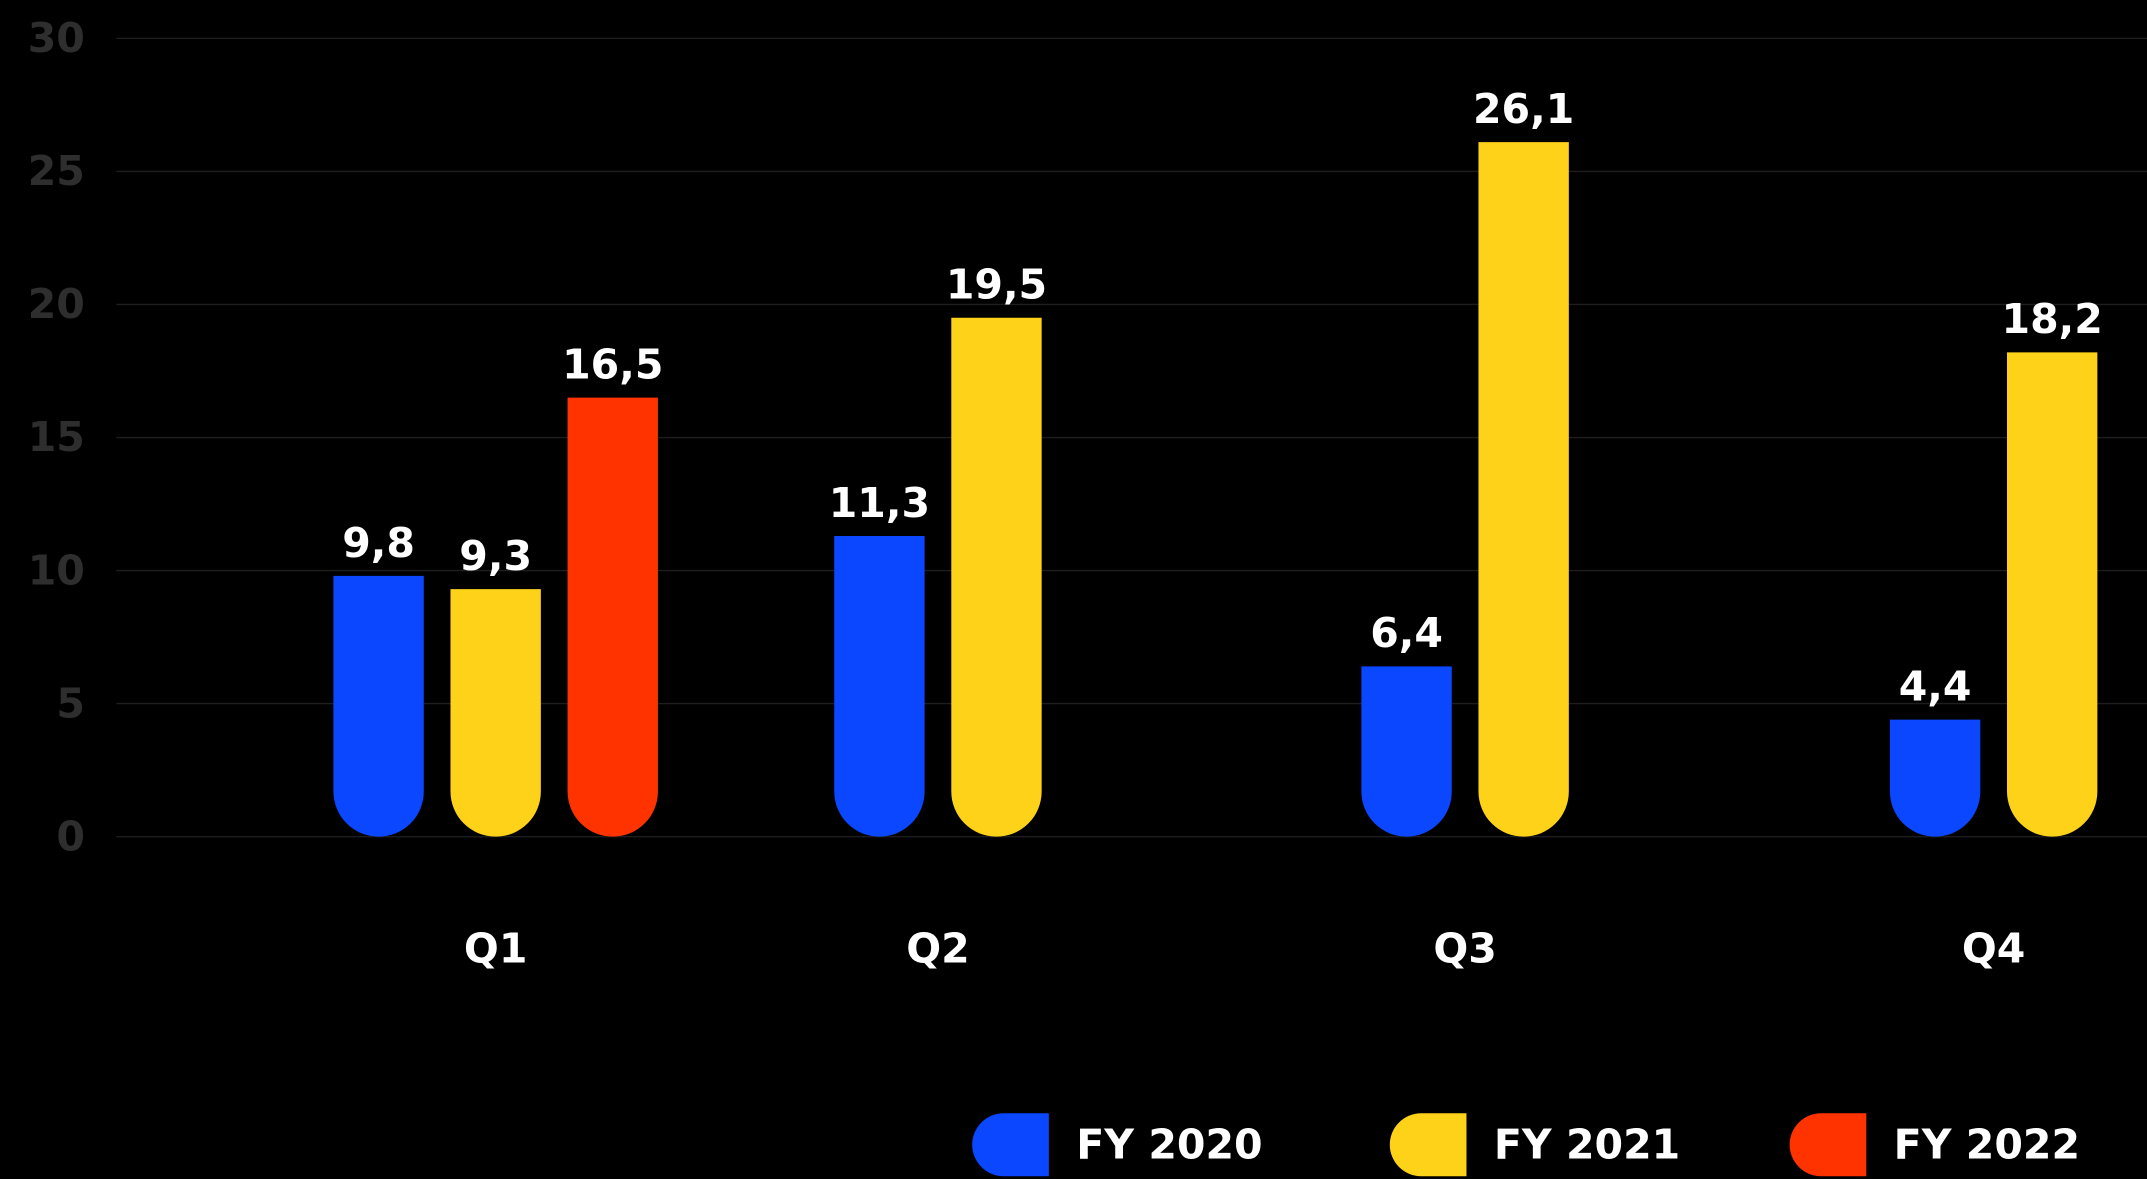 The image size is (2147, 1179). Describe the element at coordinates (996, 285) in the screenshot. I see `value-label: 19,5` at that location.